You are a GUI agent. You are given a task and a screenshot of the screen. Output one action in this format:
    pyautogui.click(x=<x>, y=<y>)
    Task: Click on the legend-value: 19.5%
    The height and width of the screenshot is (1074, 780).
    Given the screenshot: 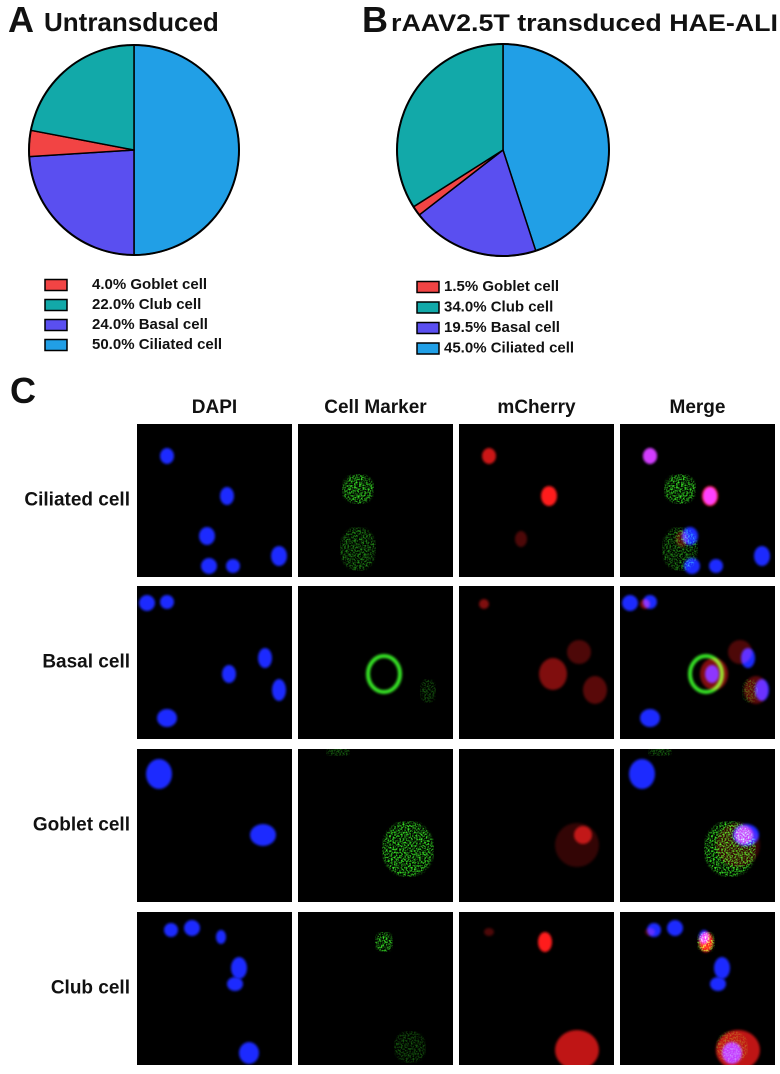 What is the action you would take?
    pyautogui.click(x=465, y=327)
    